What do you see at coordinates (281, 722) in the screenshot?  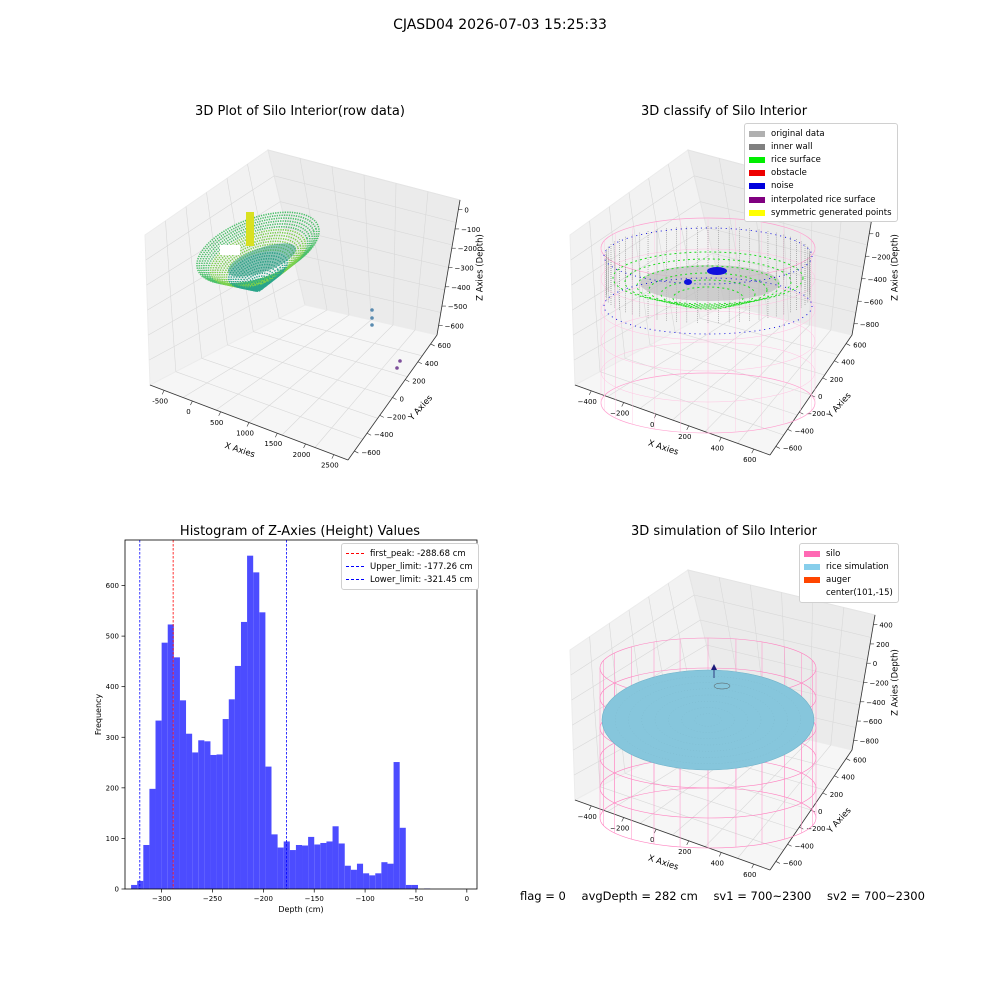 I see `histogram-bars` at bounding box center [281, 722].